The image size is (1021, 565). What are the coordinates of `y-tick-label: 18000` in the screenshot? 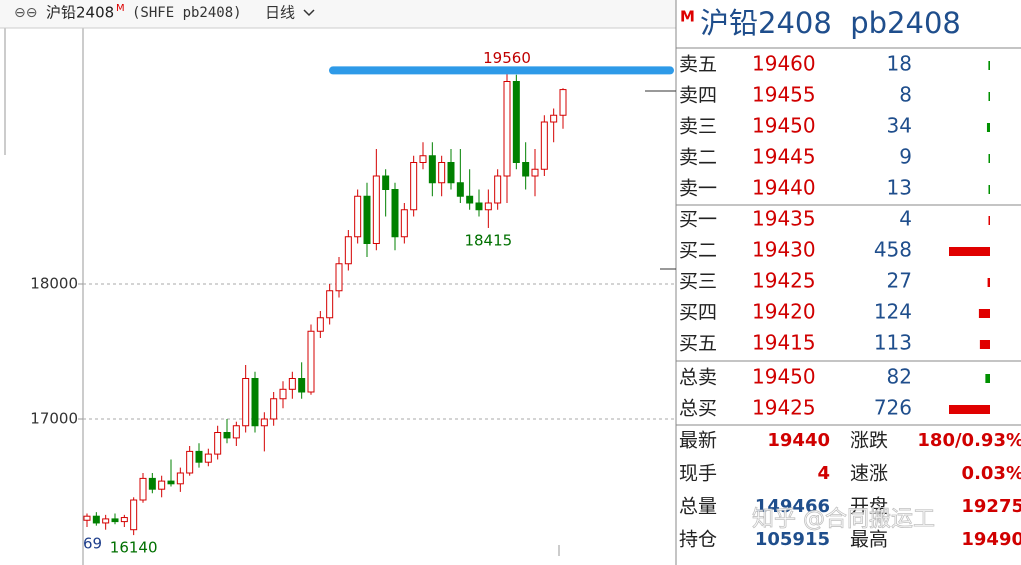 It's located at (54, 284).